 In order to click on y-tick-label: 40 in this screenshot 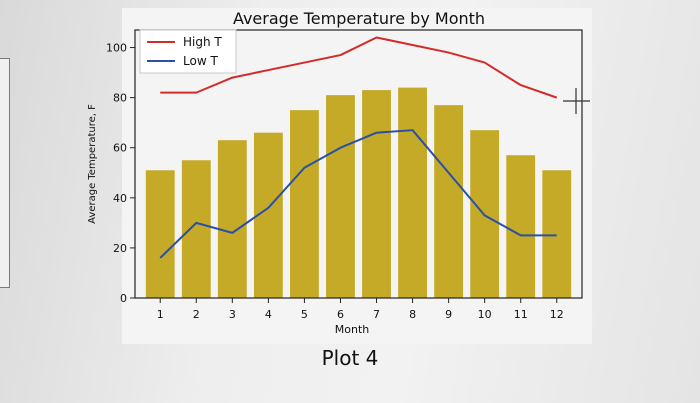, I will do `click(120, 198)`.